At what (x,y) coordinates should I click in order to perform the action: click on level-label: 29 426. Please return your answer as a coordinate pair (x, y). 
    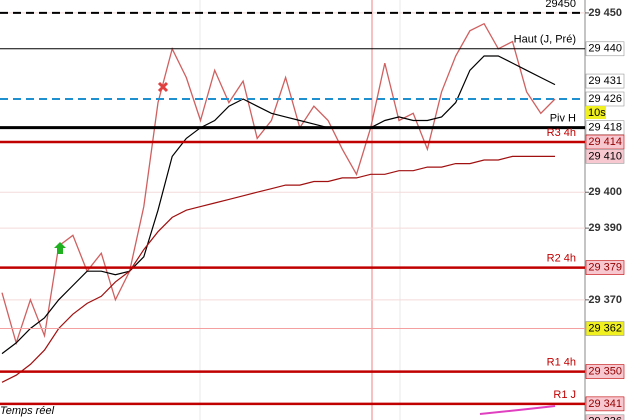
    Looking at the image, I should click on (605, 99).